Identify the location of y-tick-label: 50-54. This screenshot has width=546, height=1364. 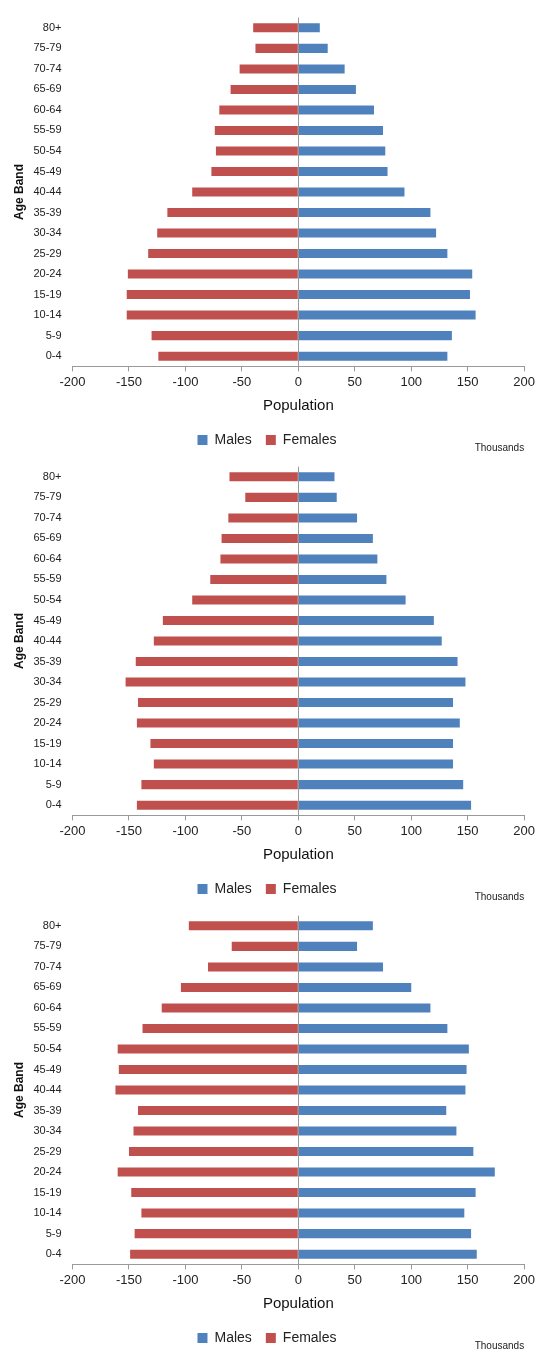
(47, 599).